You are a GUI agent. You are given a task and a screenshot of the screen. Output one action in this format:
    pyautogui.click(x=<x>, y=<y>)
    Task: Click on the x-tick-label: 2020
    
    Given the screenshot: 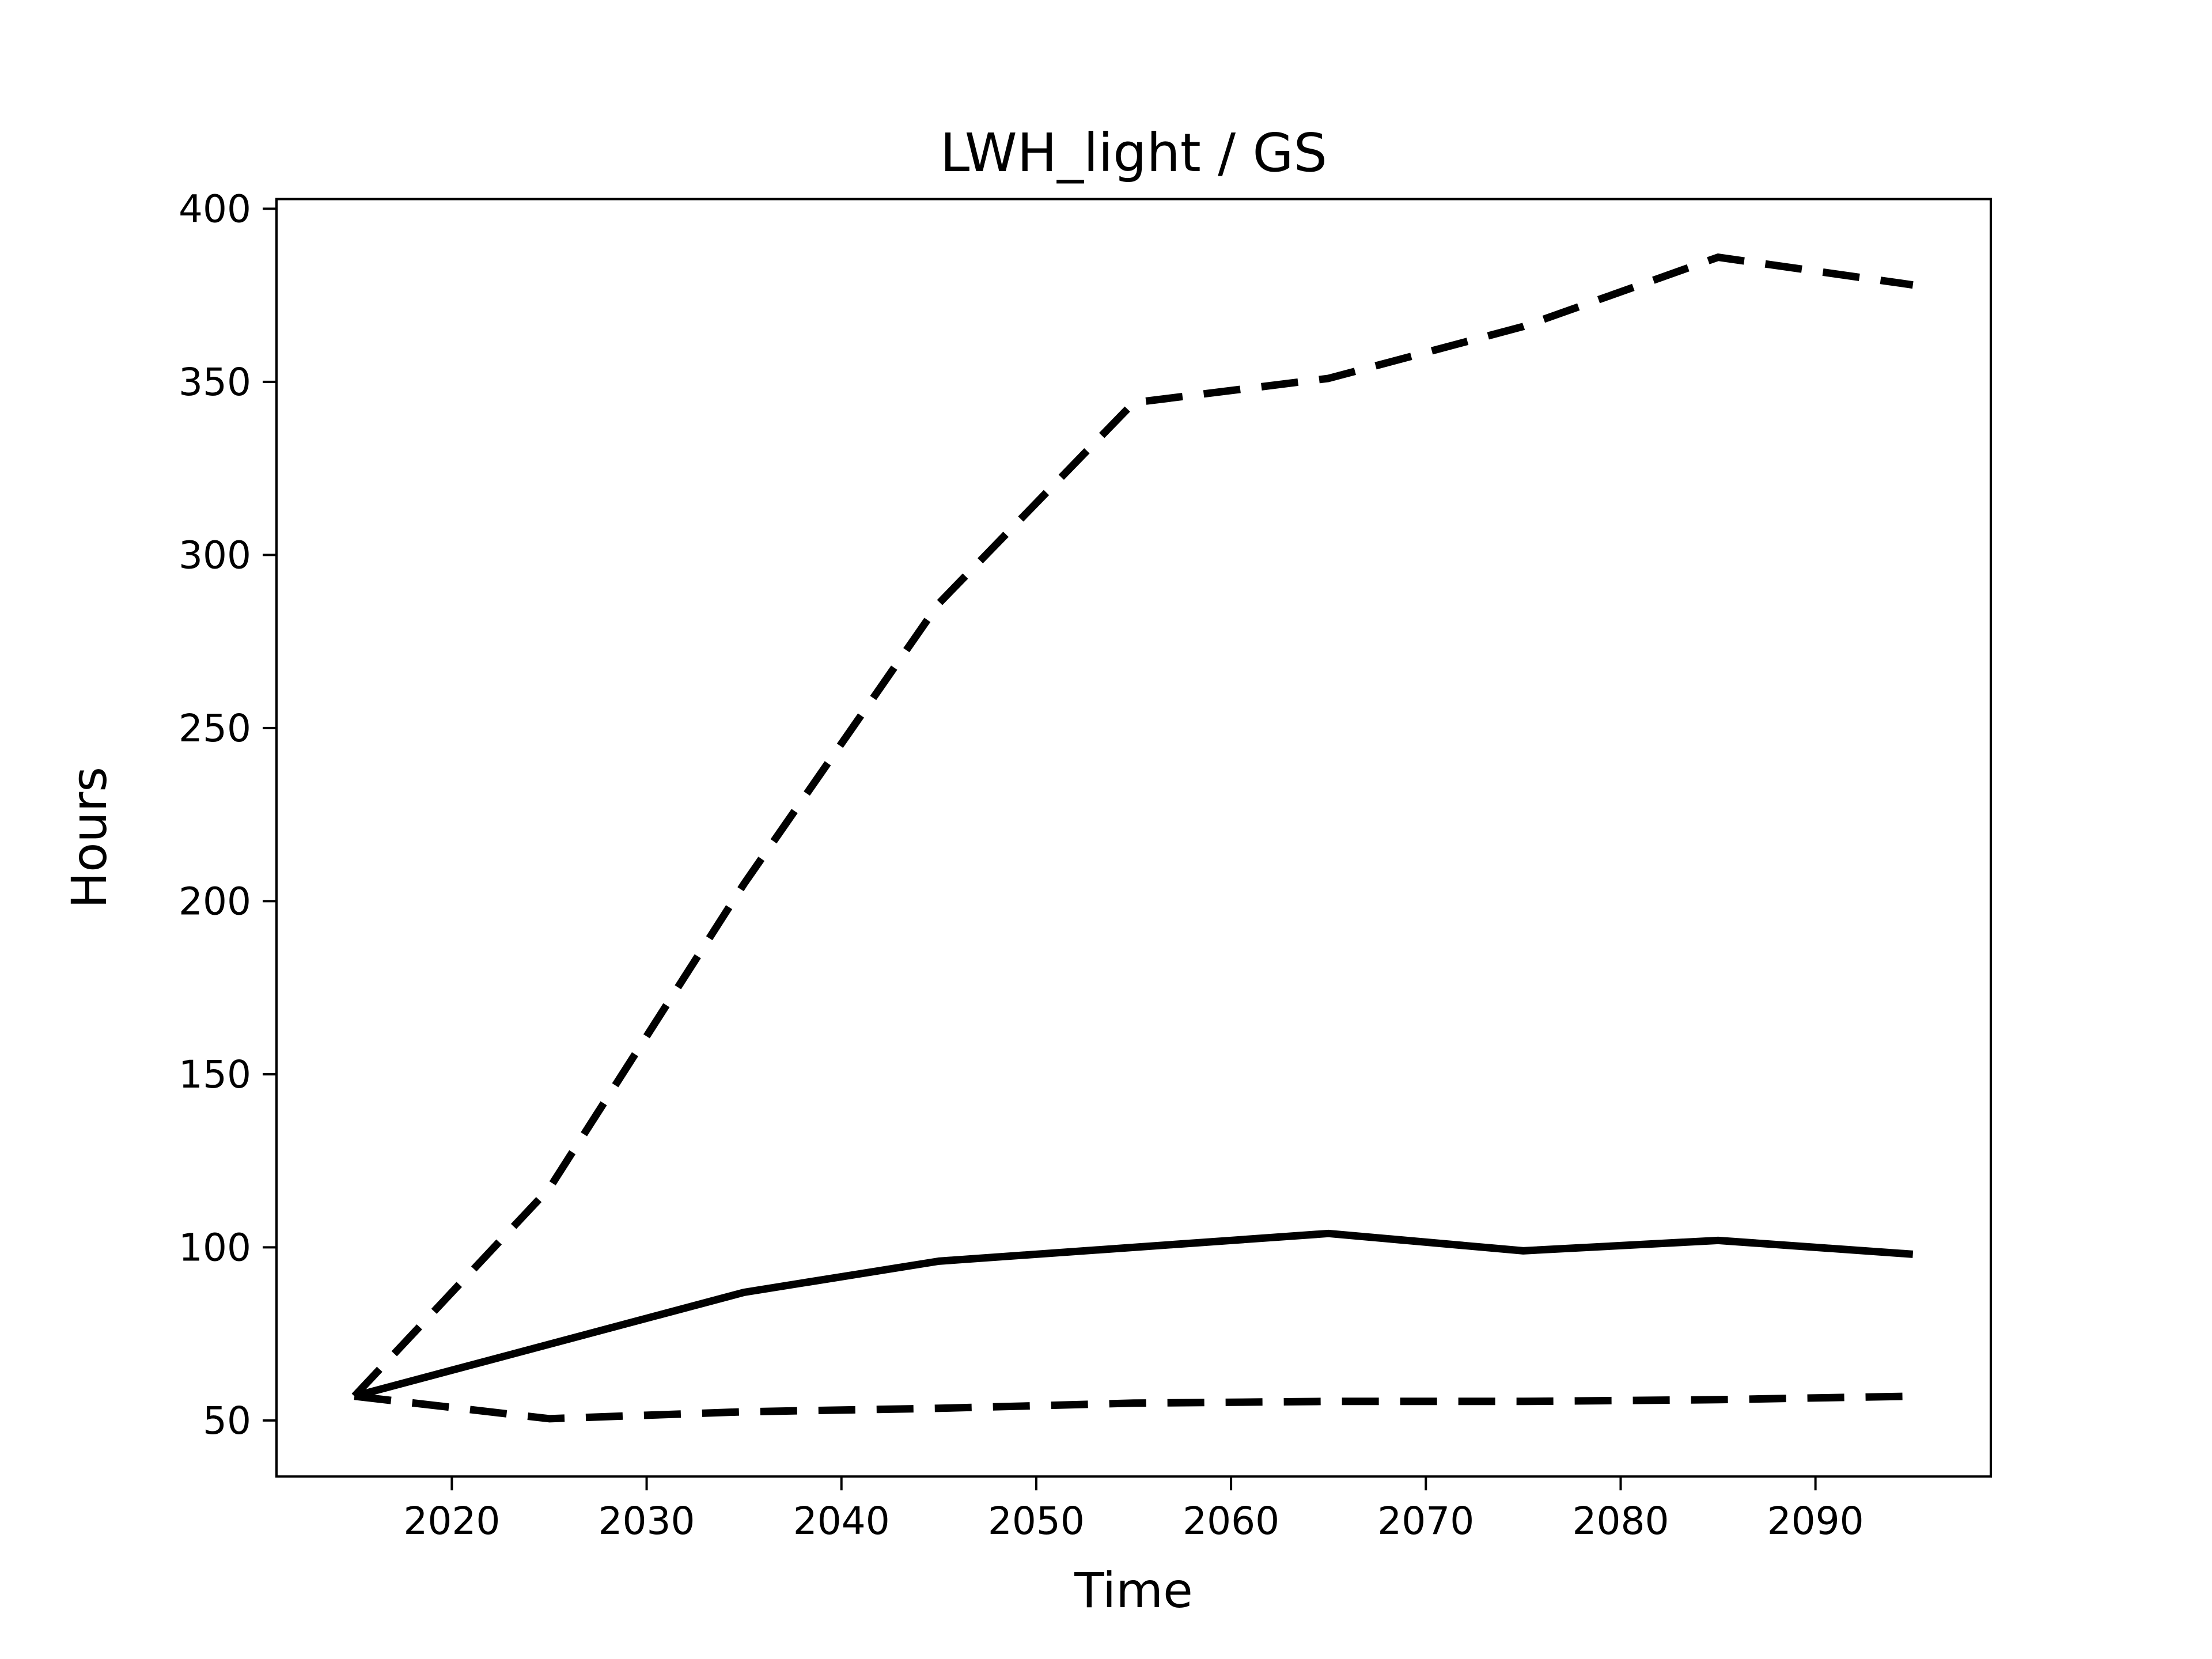 What is the action you would take?
    pyautogui.click(x=451, y=1521)
    